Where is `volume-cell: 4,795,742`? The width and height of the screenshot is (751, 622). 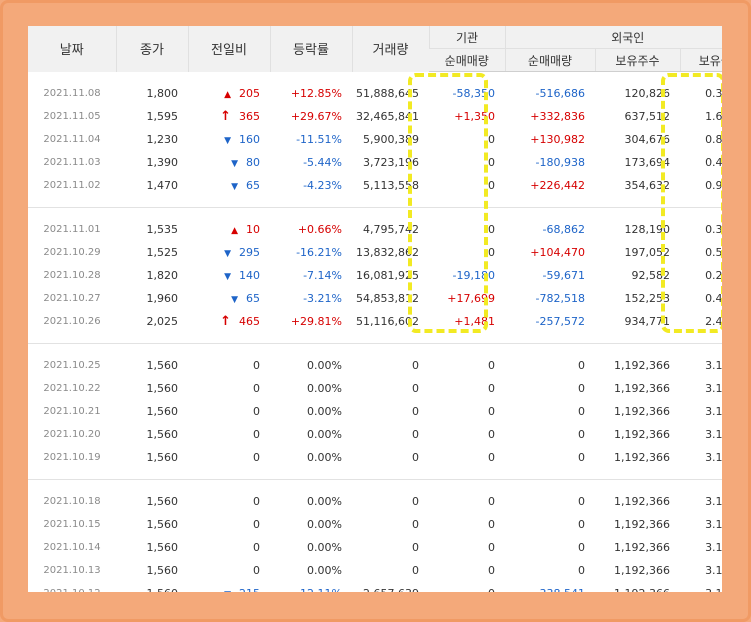 volume-cell: 4,795,742 is located at coordinates (391, 229).